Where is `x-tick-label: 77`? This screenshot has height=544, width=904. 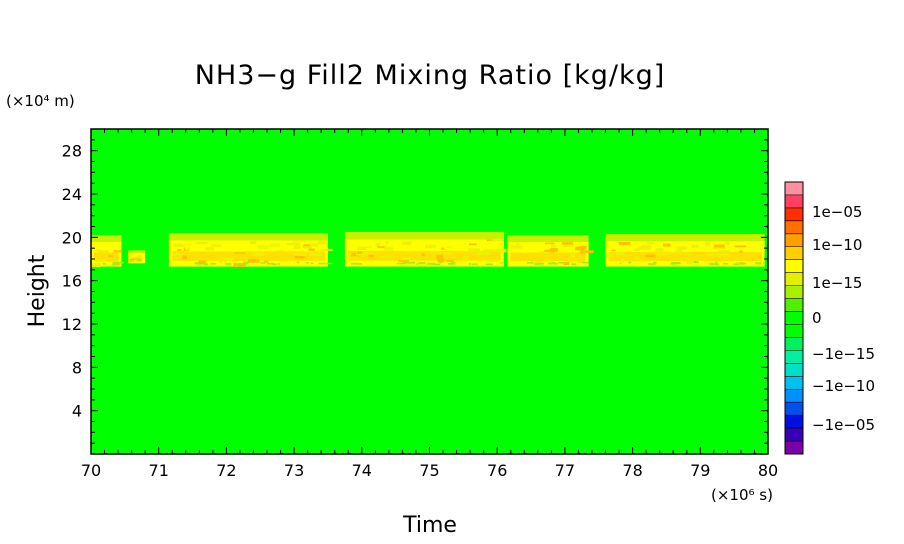 x-tick-label: 77 is located at coordinates (565, 470).